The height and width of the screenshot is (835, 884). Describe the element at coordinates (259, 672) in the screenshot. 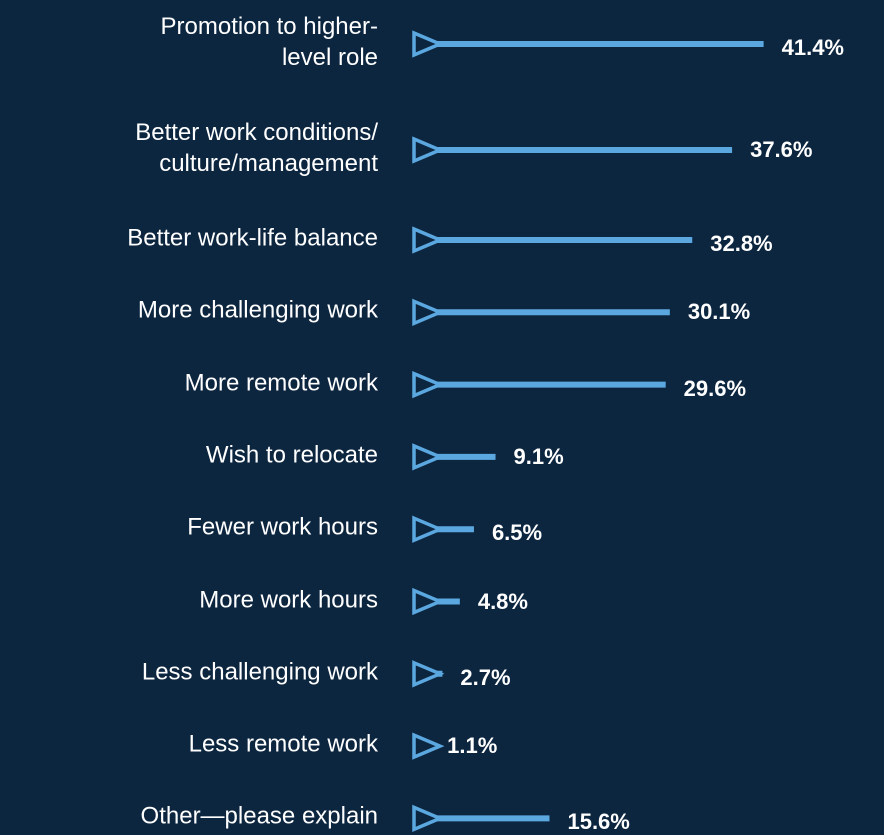

I see `category-label: Less challenging work` at that location.